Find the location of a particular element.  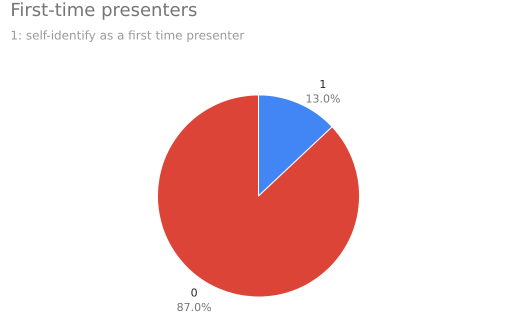

data-label: 13.0% is located at coordinates (322, 99).